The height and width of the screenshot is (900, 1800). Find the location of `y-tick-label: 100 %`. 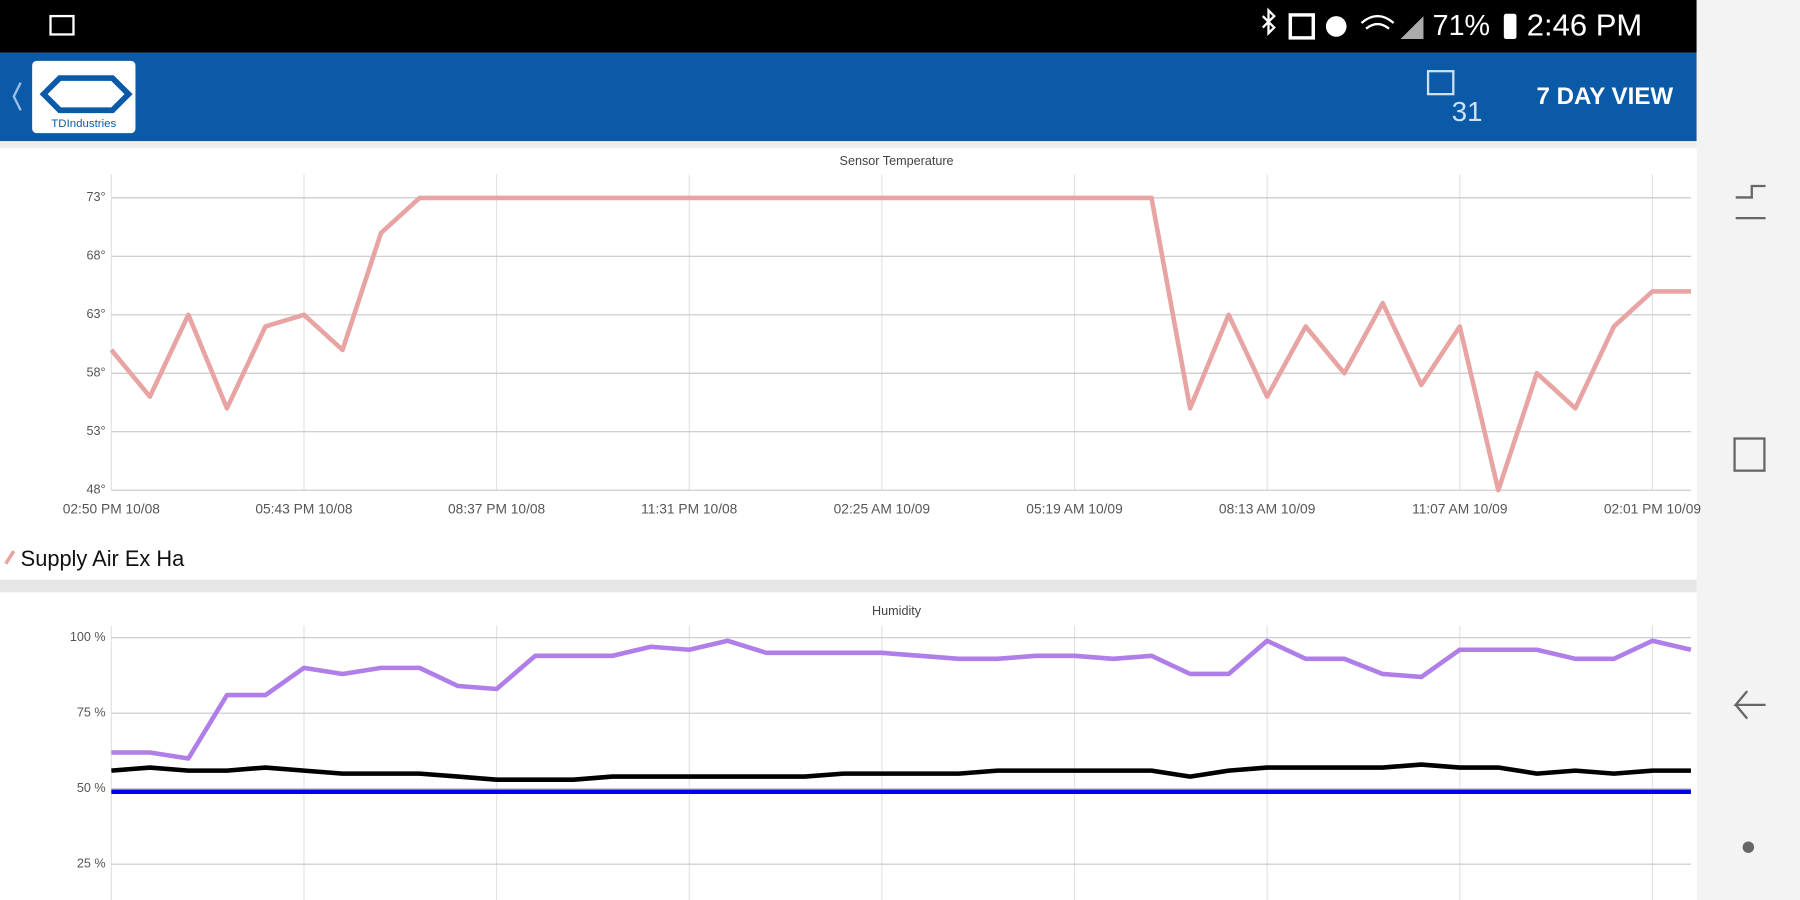

y-tick-label: 100 % is located at coordinates (88, 637).